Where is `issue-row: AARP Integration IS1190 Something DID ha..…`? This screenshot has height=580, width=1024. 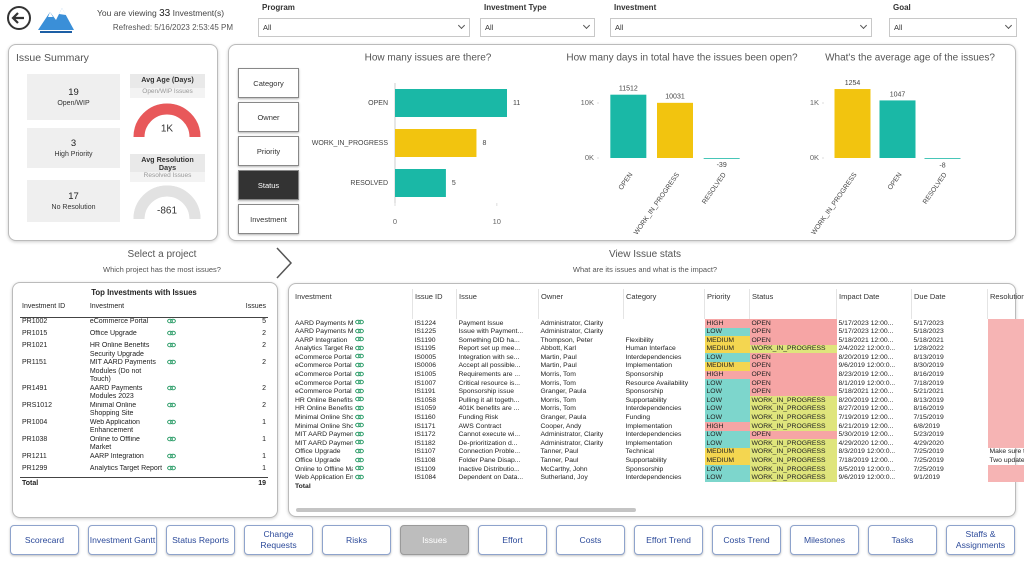 issue-row: AARP Integration IS1190 Something DID ha..… is located at coordinates (658, 340).